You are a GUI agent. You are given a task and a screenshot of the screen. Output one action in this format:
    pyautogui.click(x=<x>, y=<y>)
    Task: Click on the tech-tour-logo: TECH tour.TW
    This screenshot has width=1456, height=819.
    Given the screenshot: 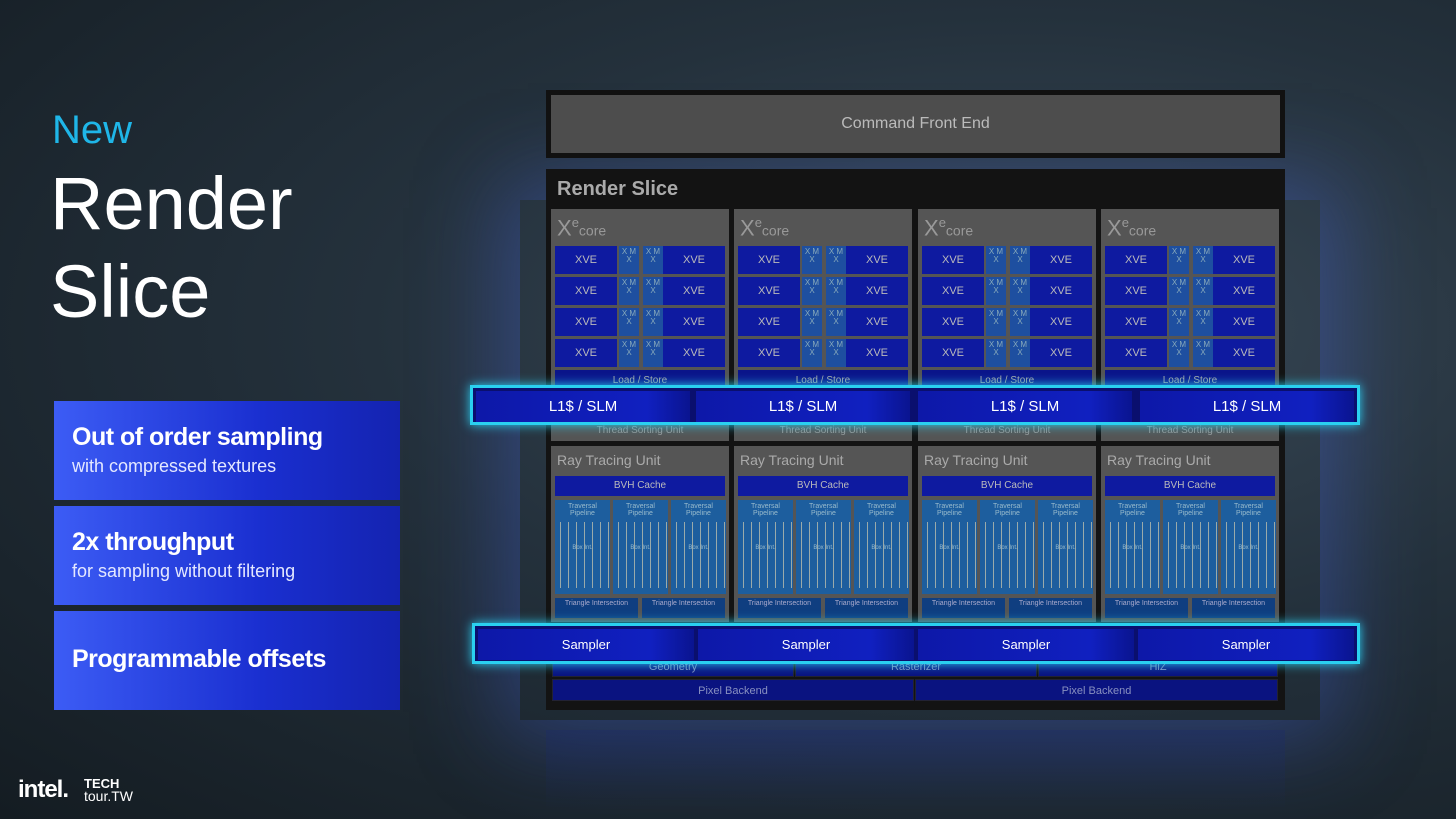 What is the action you would take?
    pyautogui.click(x=108, y=789)
    